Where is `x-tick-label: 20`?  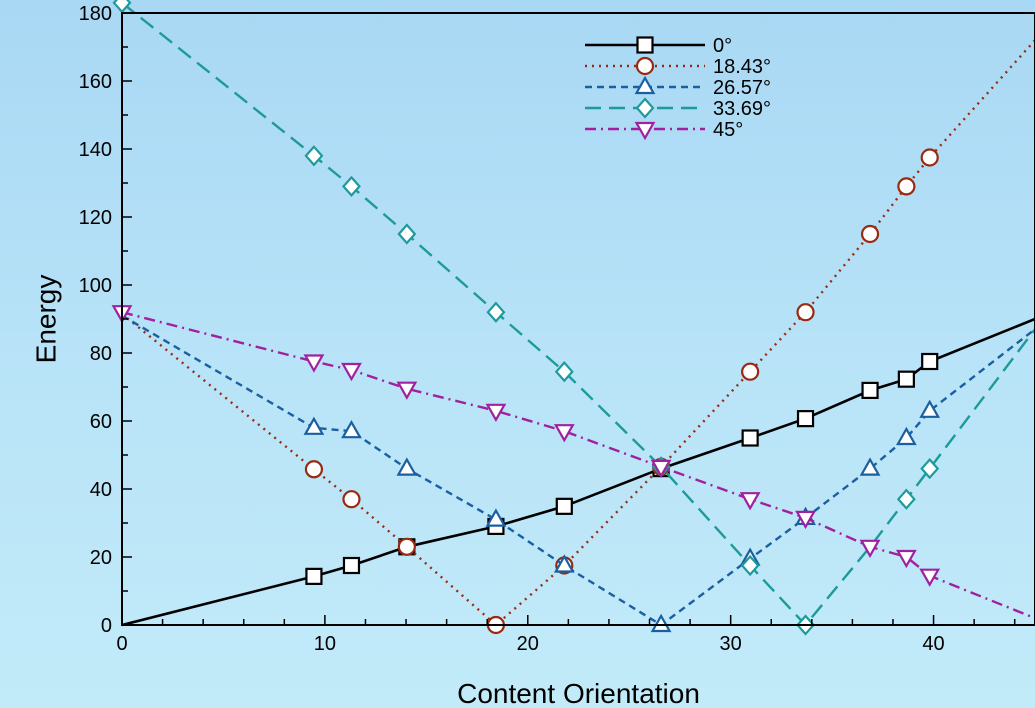 x-tick-label: 20 is located at coordinates (528, 644).